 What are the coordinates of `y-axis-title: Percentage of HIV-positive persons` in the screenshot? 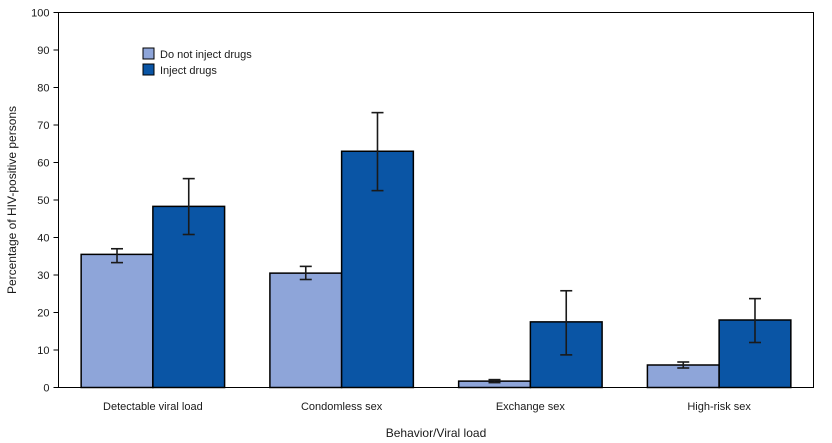 It's located at (12, 200).